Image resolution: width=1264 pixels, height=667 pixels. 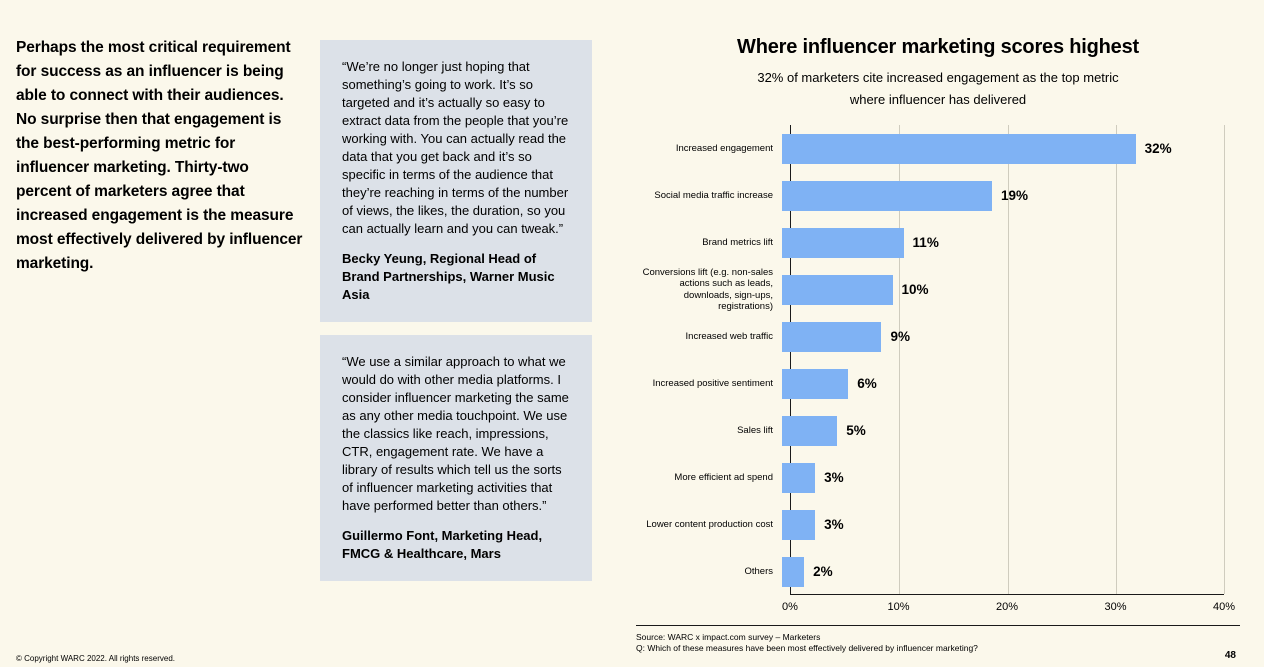 What do you see at coordinates (925, 242) in the screenshot?
I see `bar-value-label: 11%` at bounding box center [925, 242].